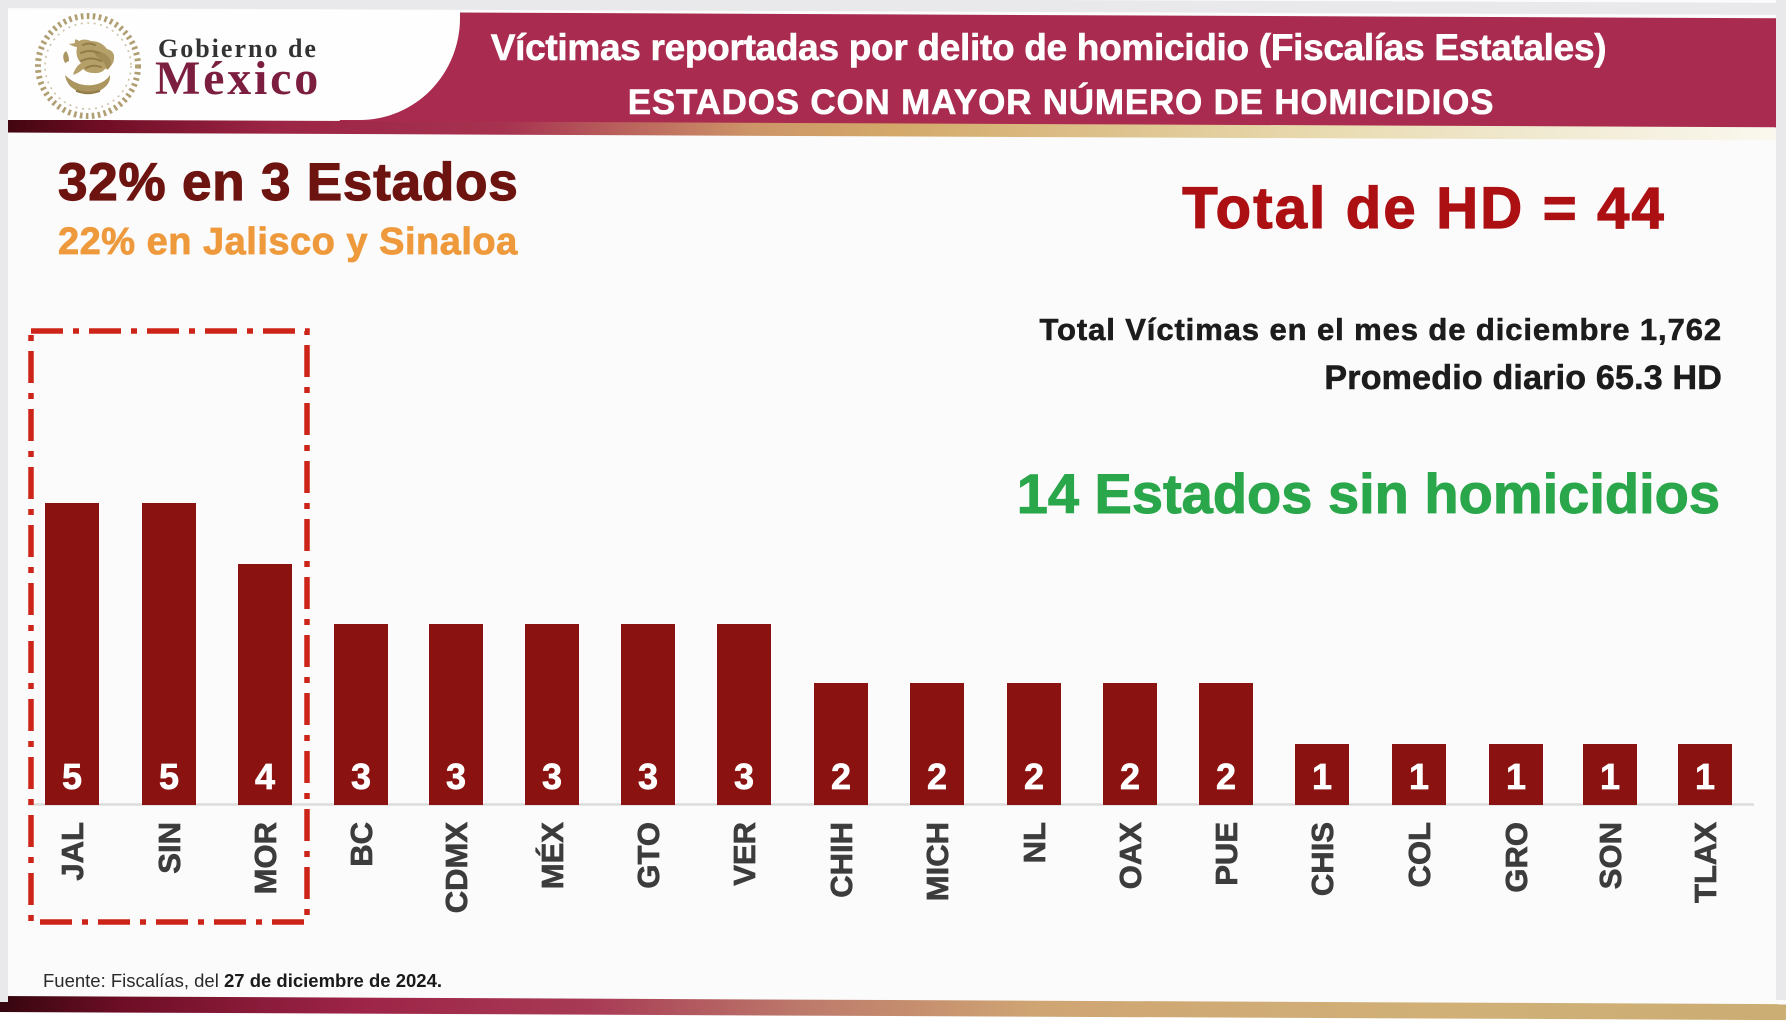  What do you see at coordinates (1705, 862) in the screenshot?
I see `svg-text: TLAX` at bounding box center [1705, 862].